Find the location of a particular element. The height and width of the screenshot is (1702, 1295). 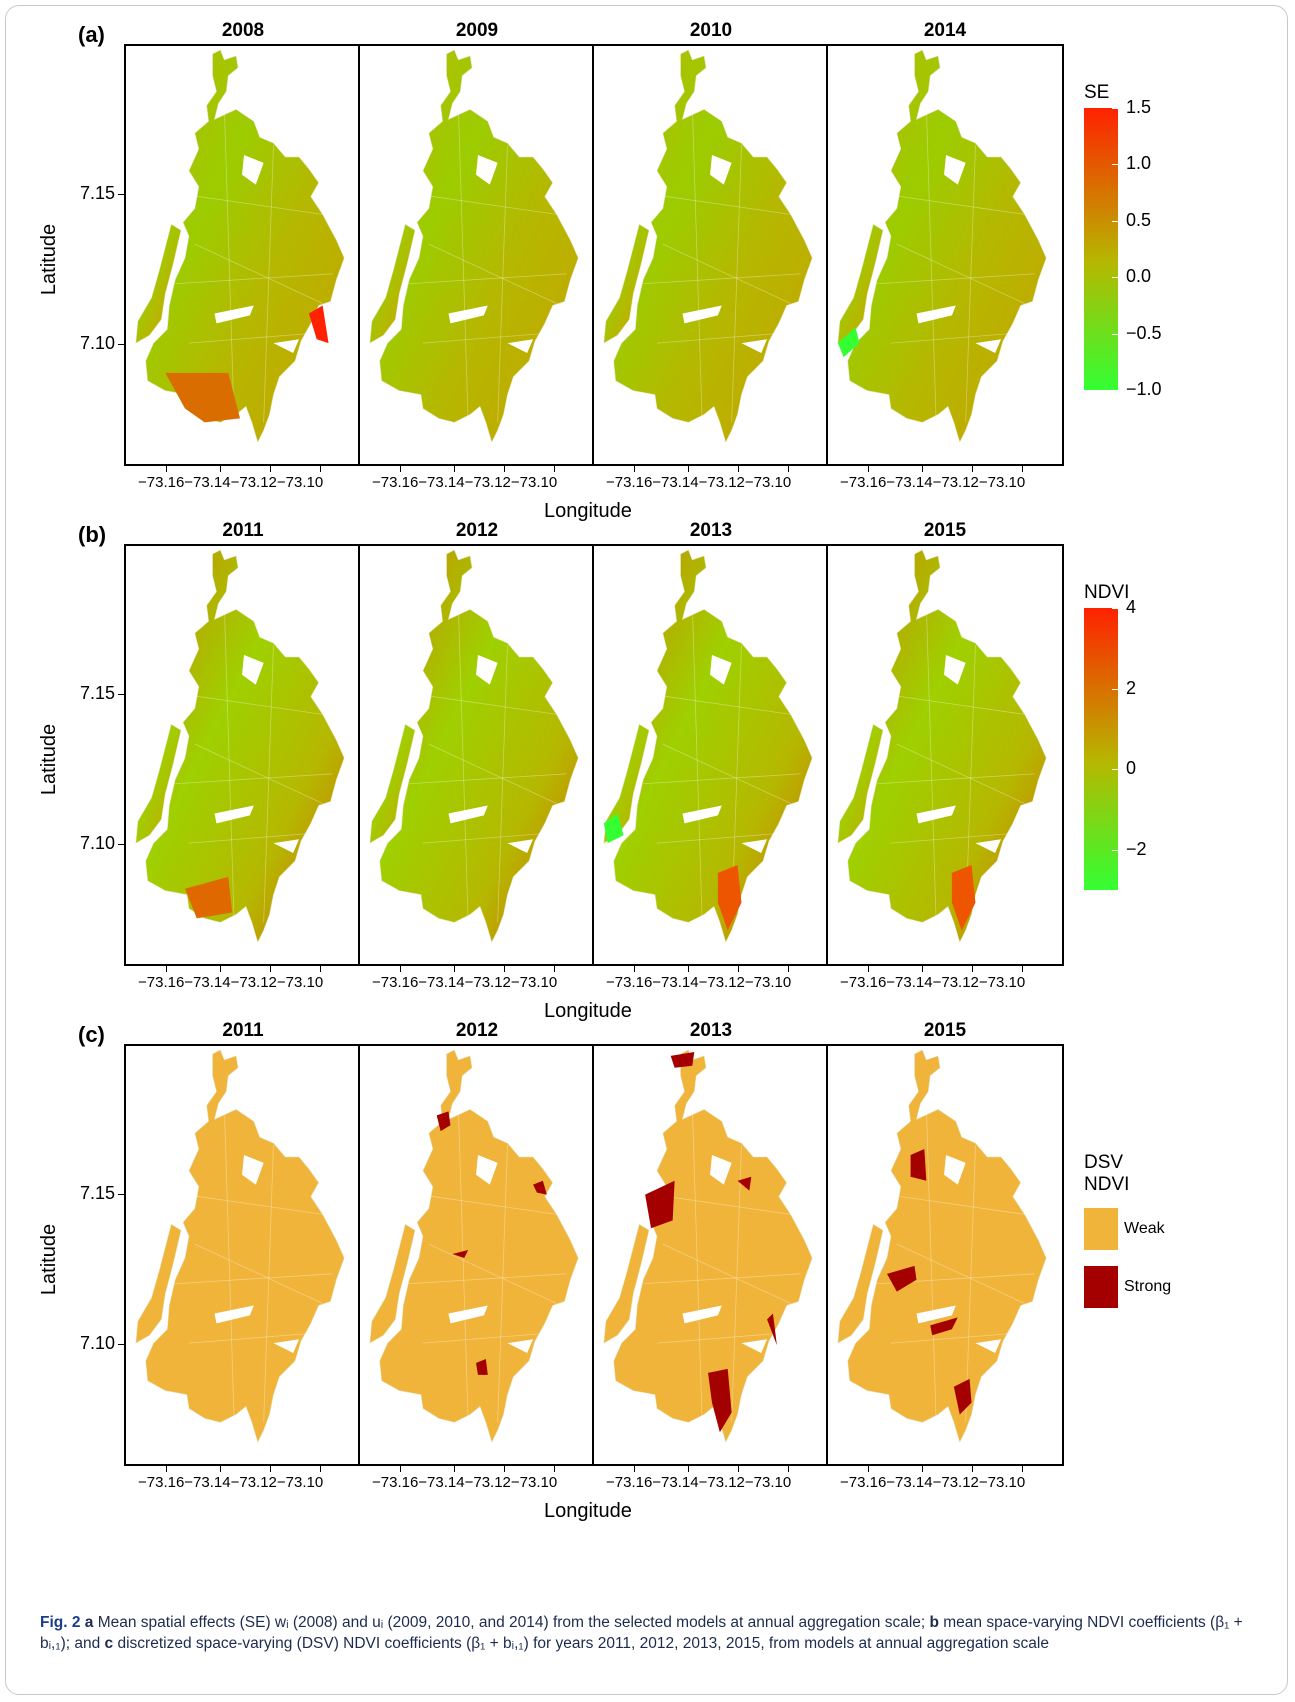

legend-colorbar is located at coordinates (1101, 749).